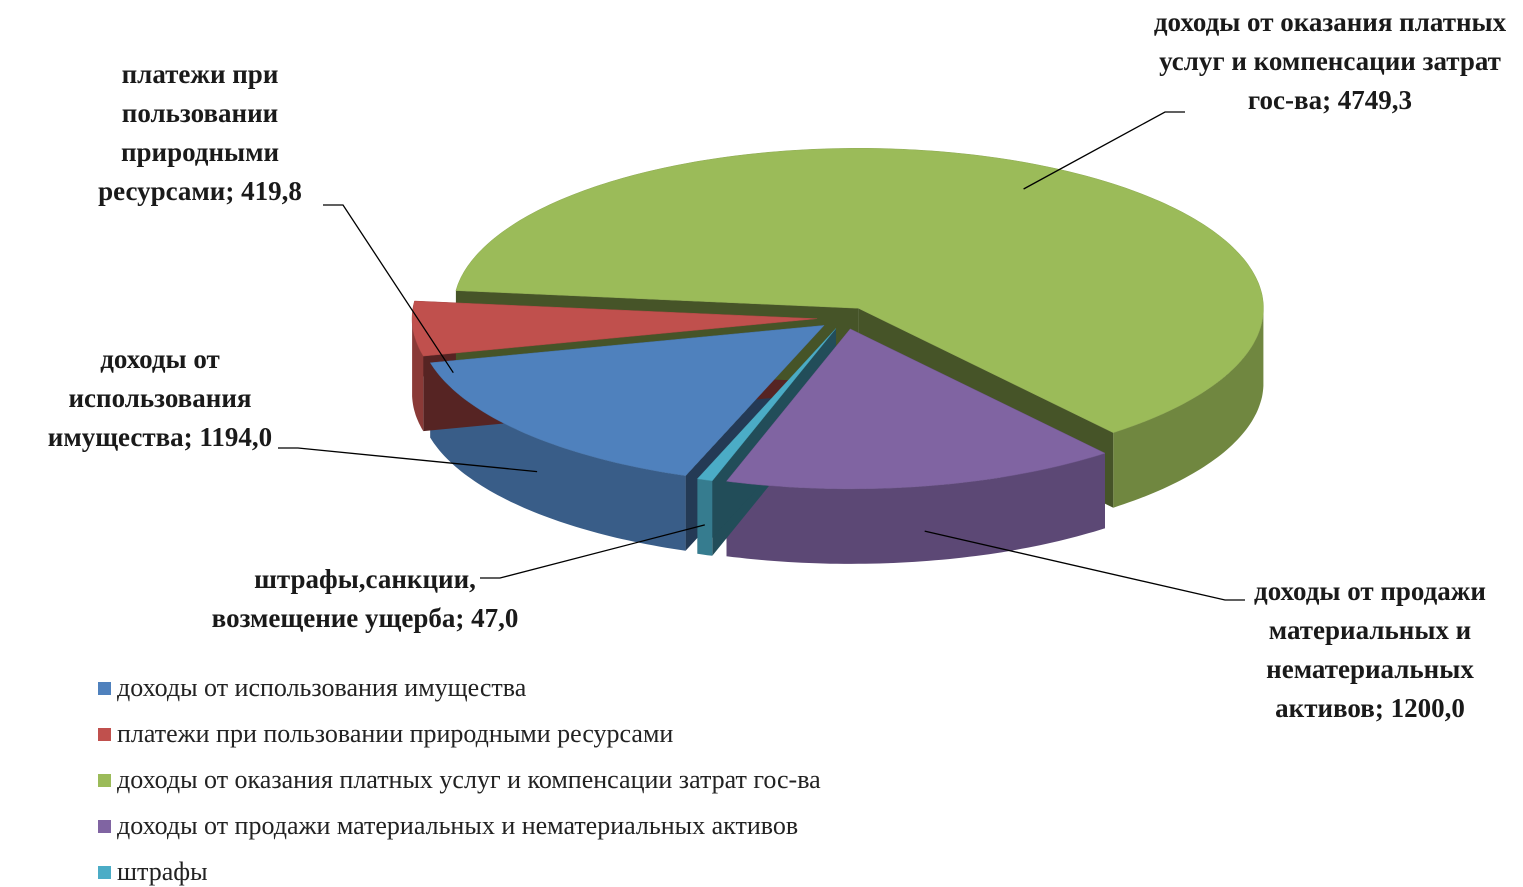  I want to click on data-label: штрафы,санкции, возмещение ущерба; 47,0, so click(365, 598).